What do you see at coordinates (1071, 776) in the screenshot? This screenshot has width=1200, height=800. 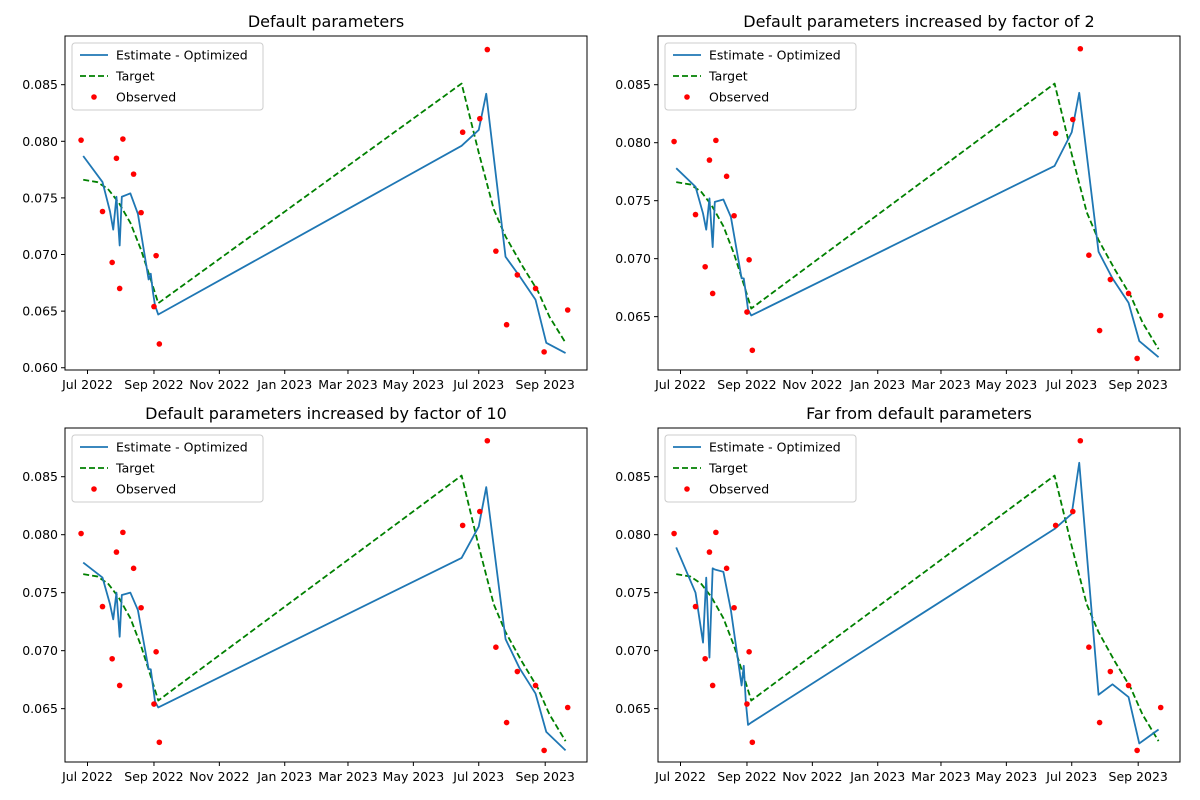 I see `x-tick-label: Jul 2023` at bounding box center [1071, 776].